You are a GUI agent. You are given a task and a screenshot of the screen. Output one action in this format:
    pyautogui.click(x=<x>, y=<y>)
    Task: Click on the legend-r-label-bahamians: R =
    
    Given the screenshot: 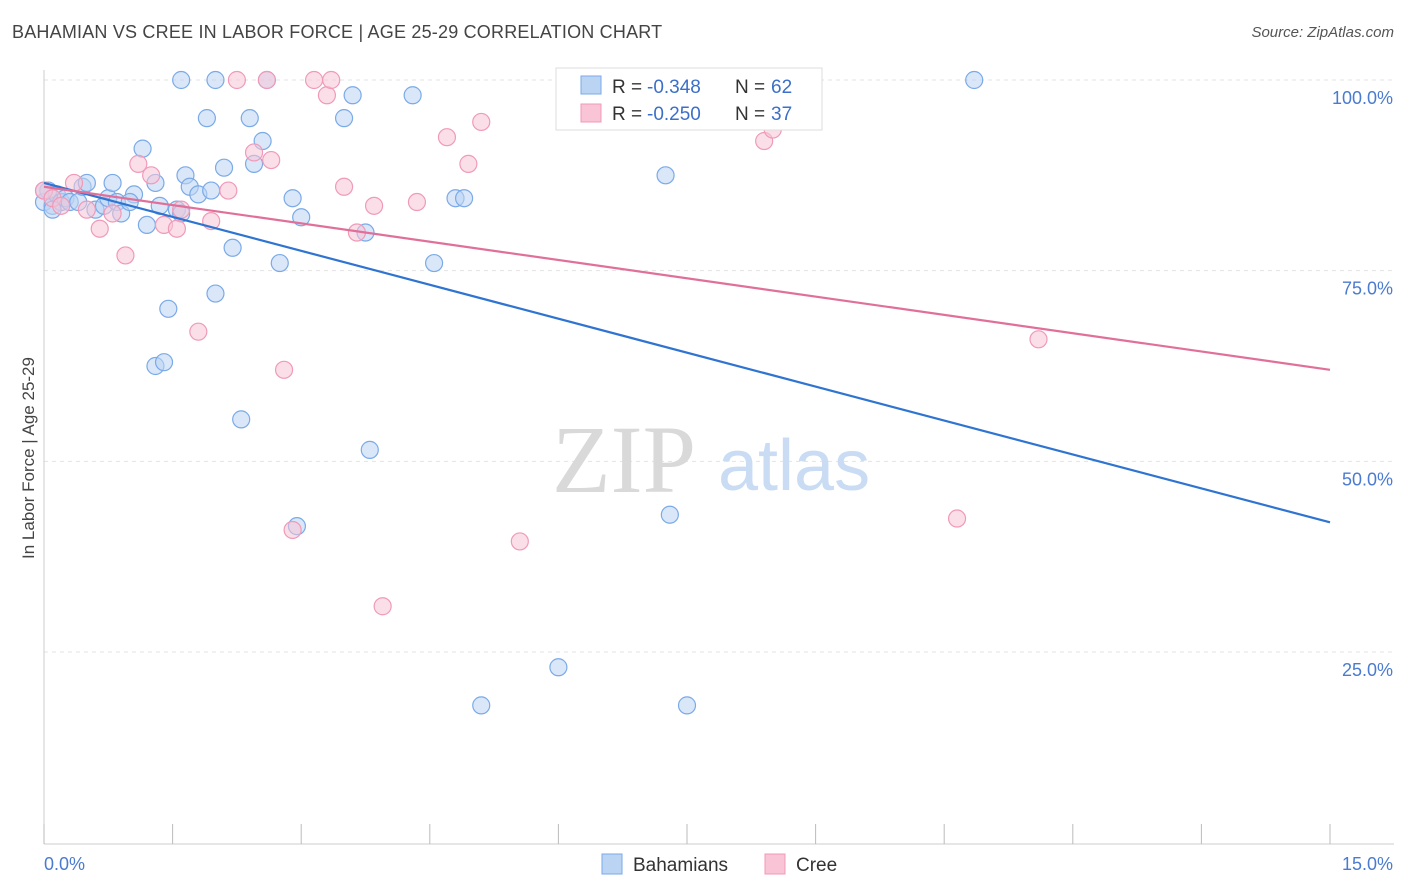 What is the action you would take?
    pyautogui.click(x=627, y=87)
    